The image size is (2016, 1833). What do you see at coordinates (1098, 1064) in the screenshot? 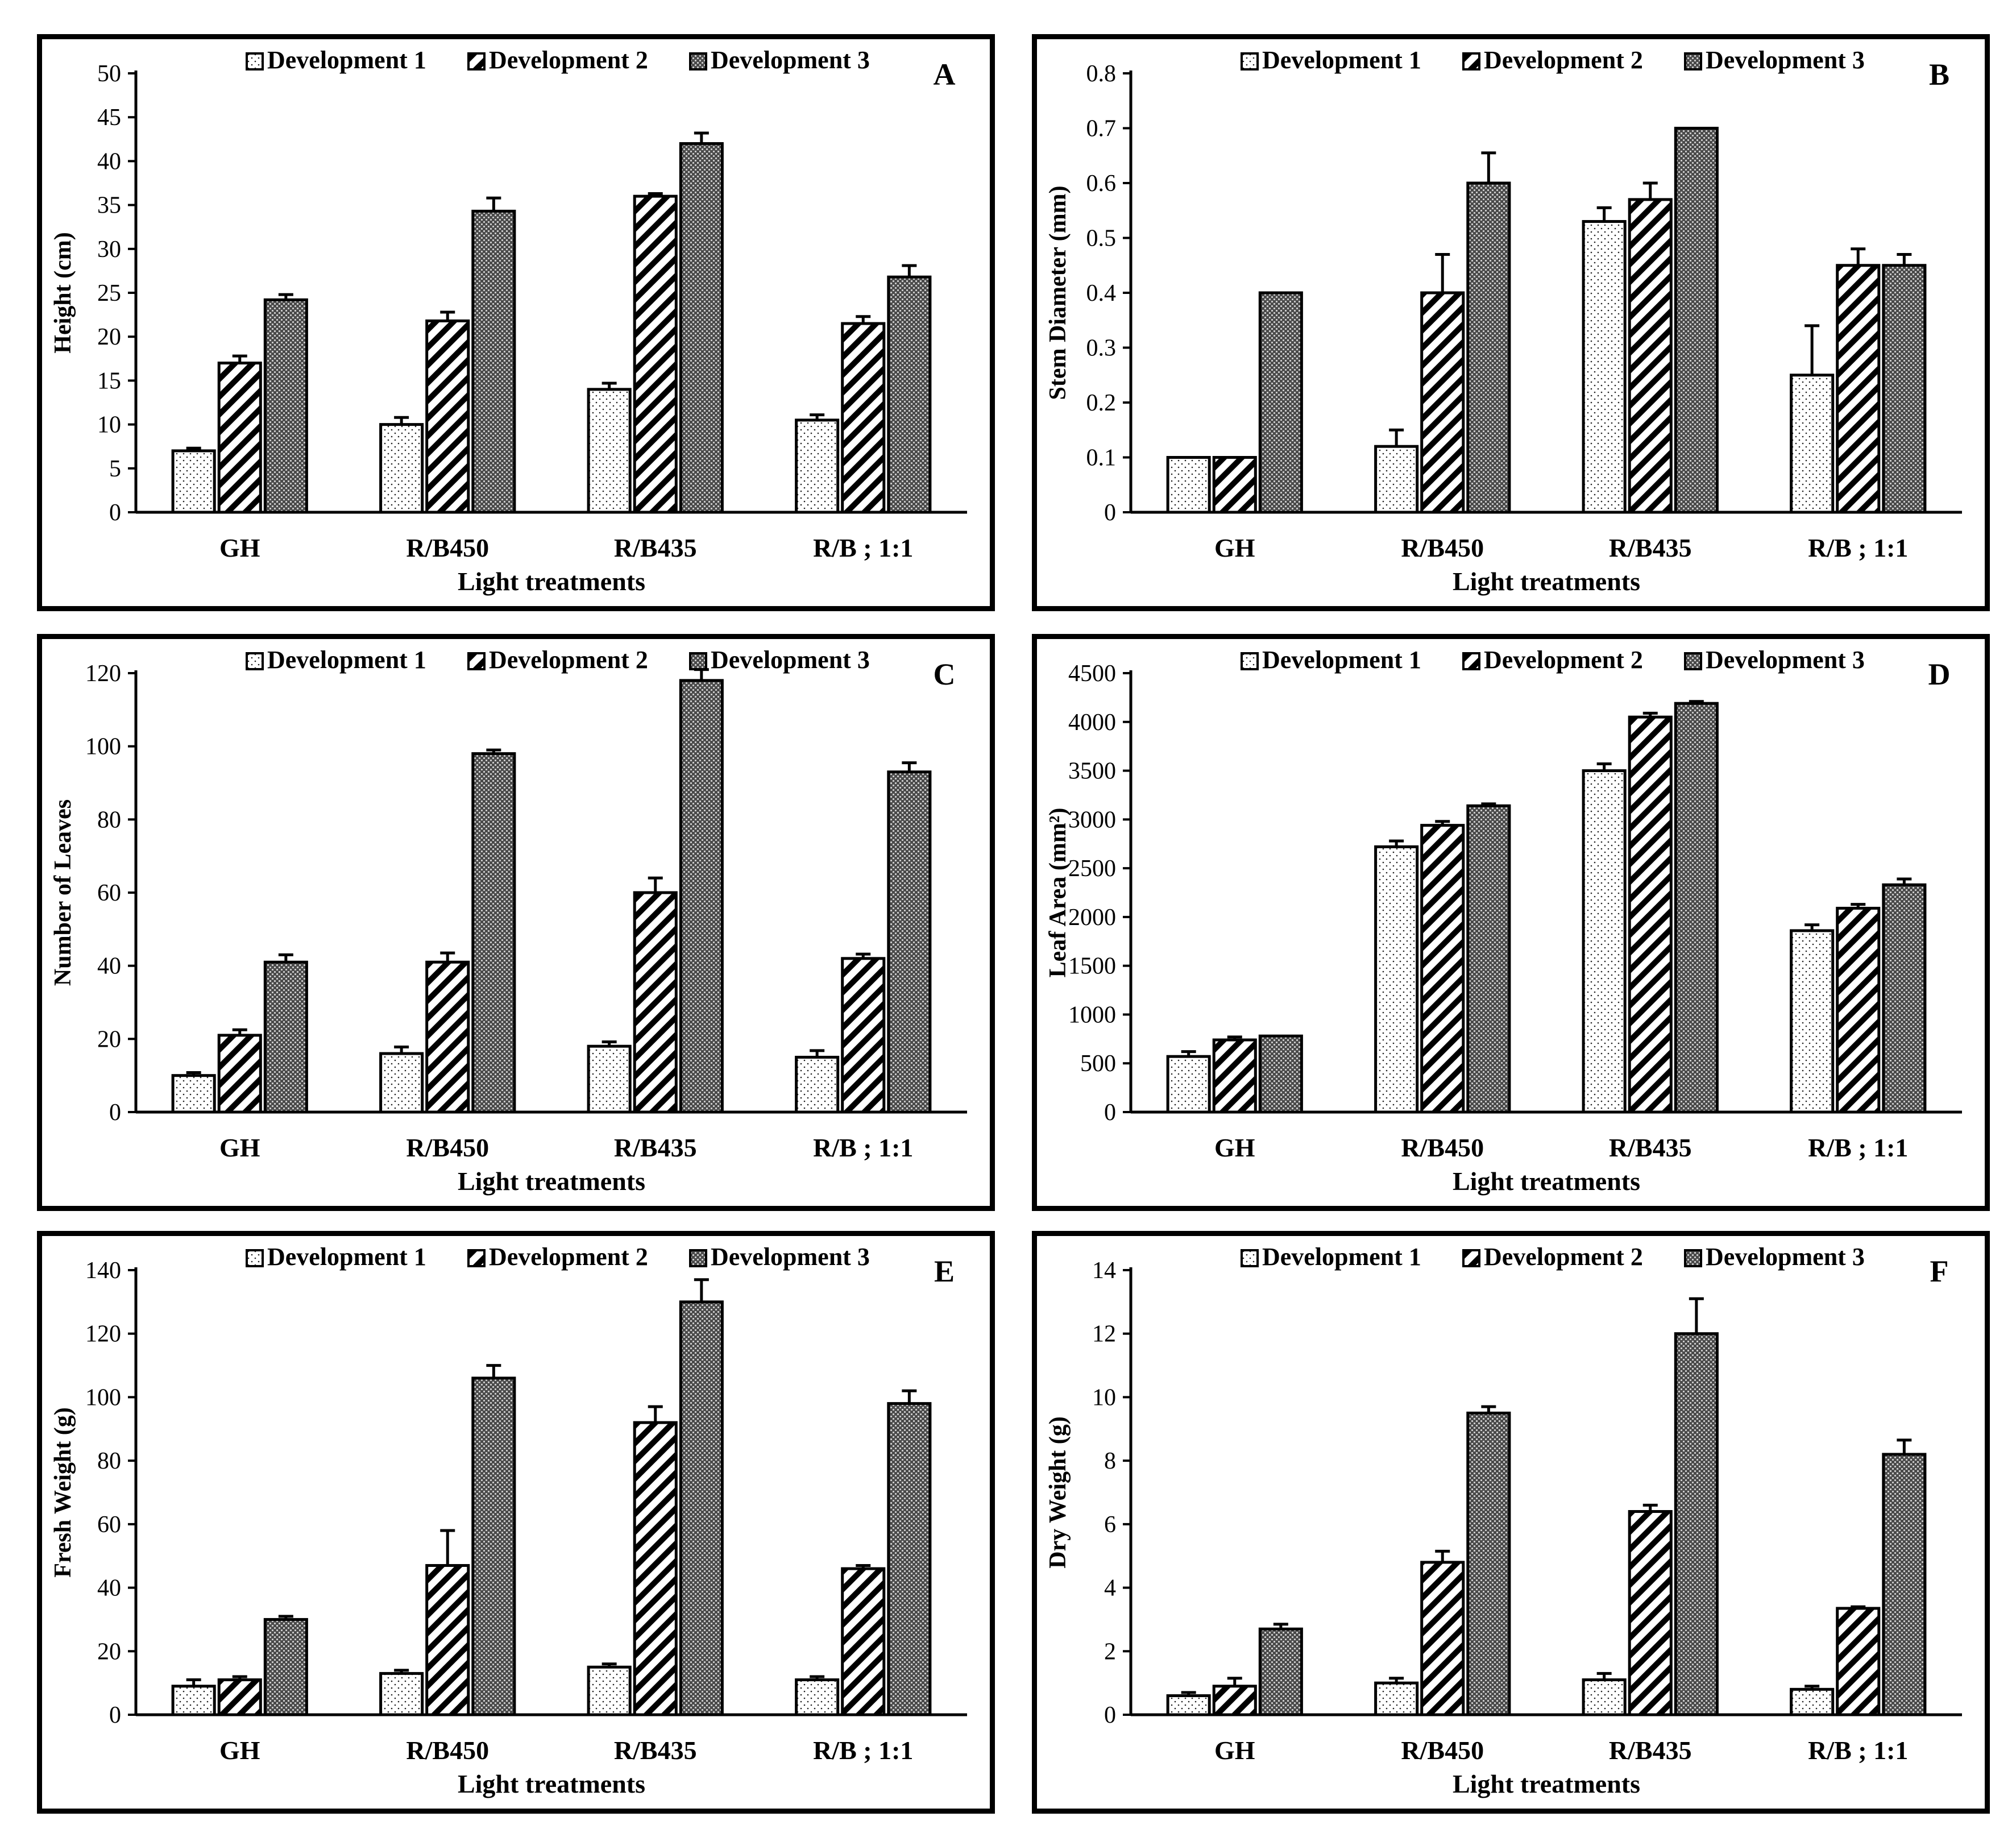
I see `y-tick-label: 500` at bounding box center [1098, 1064].